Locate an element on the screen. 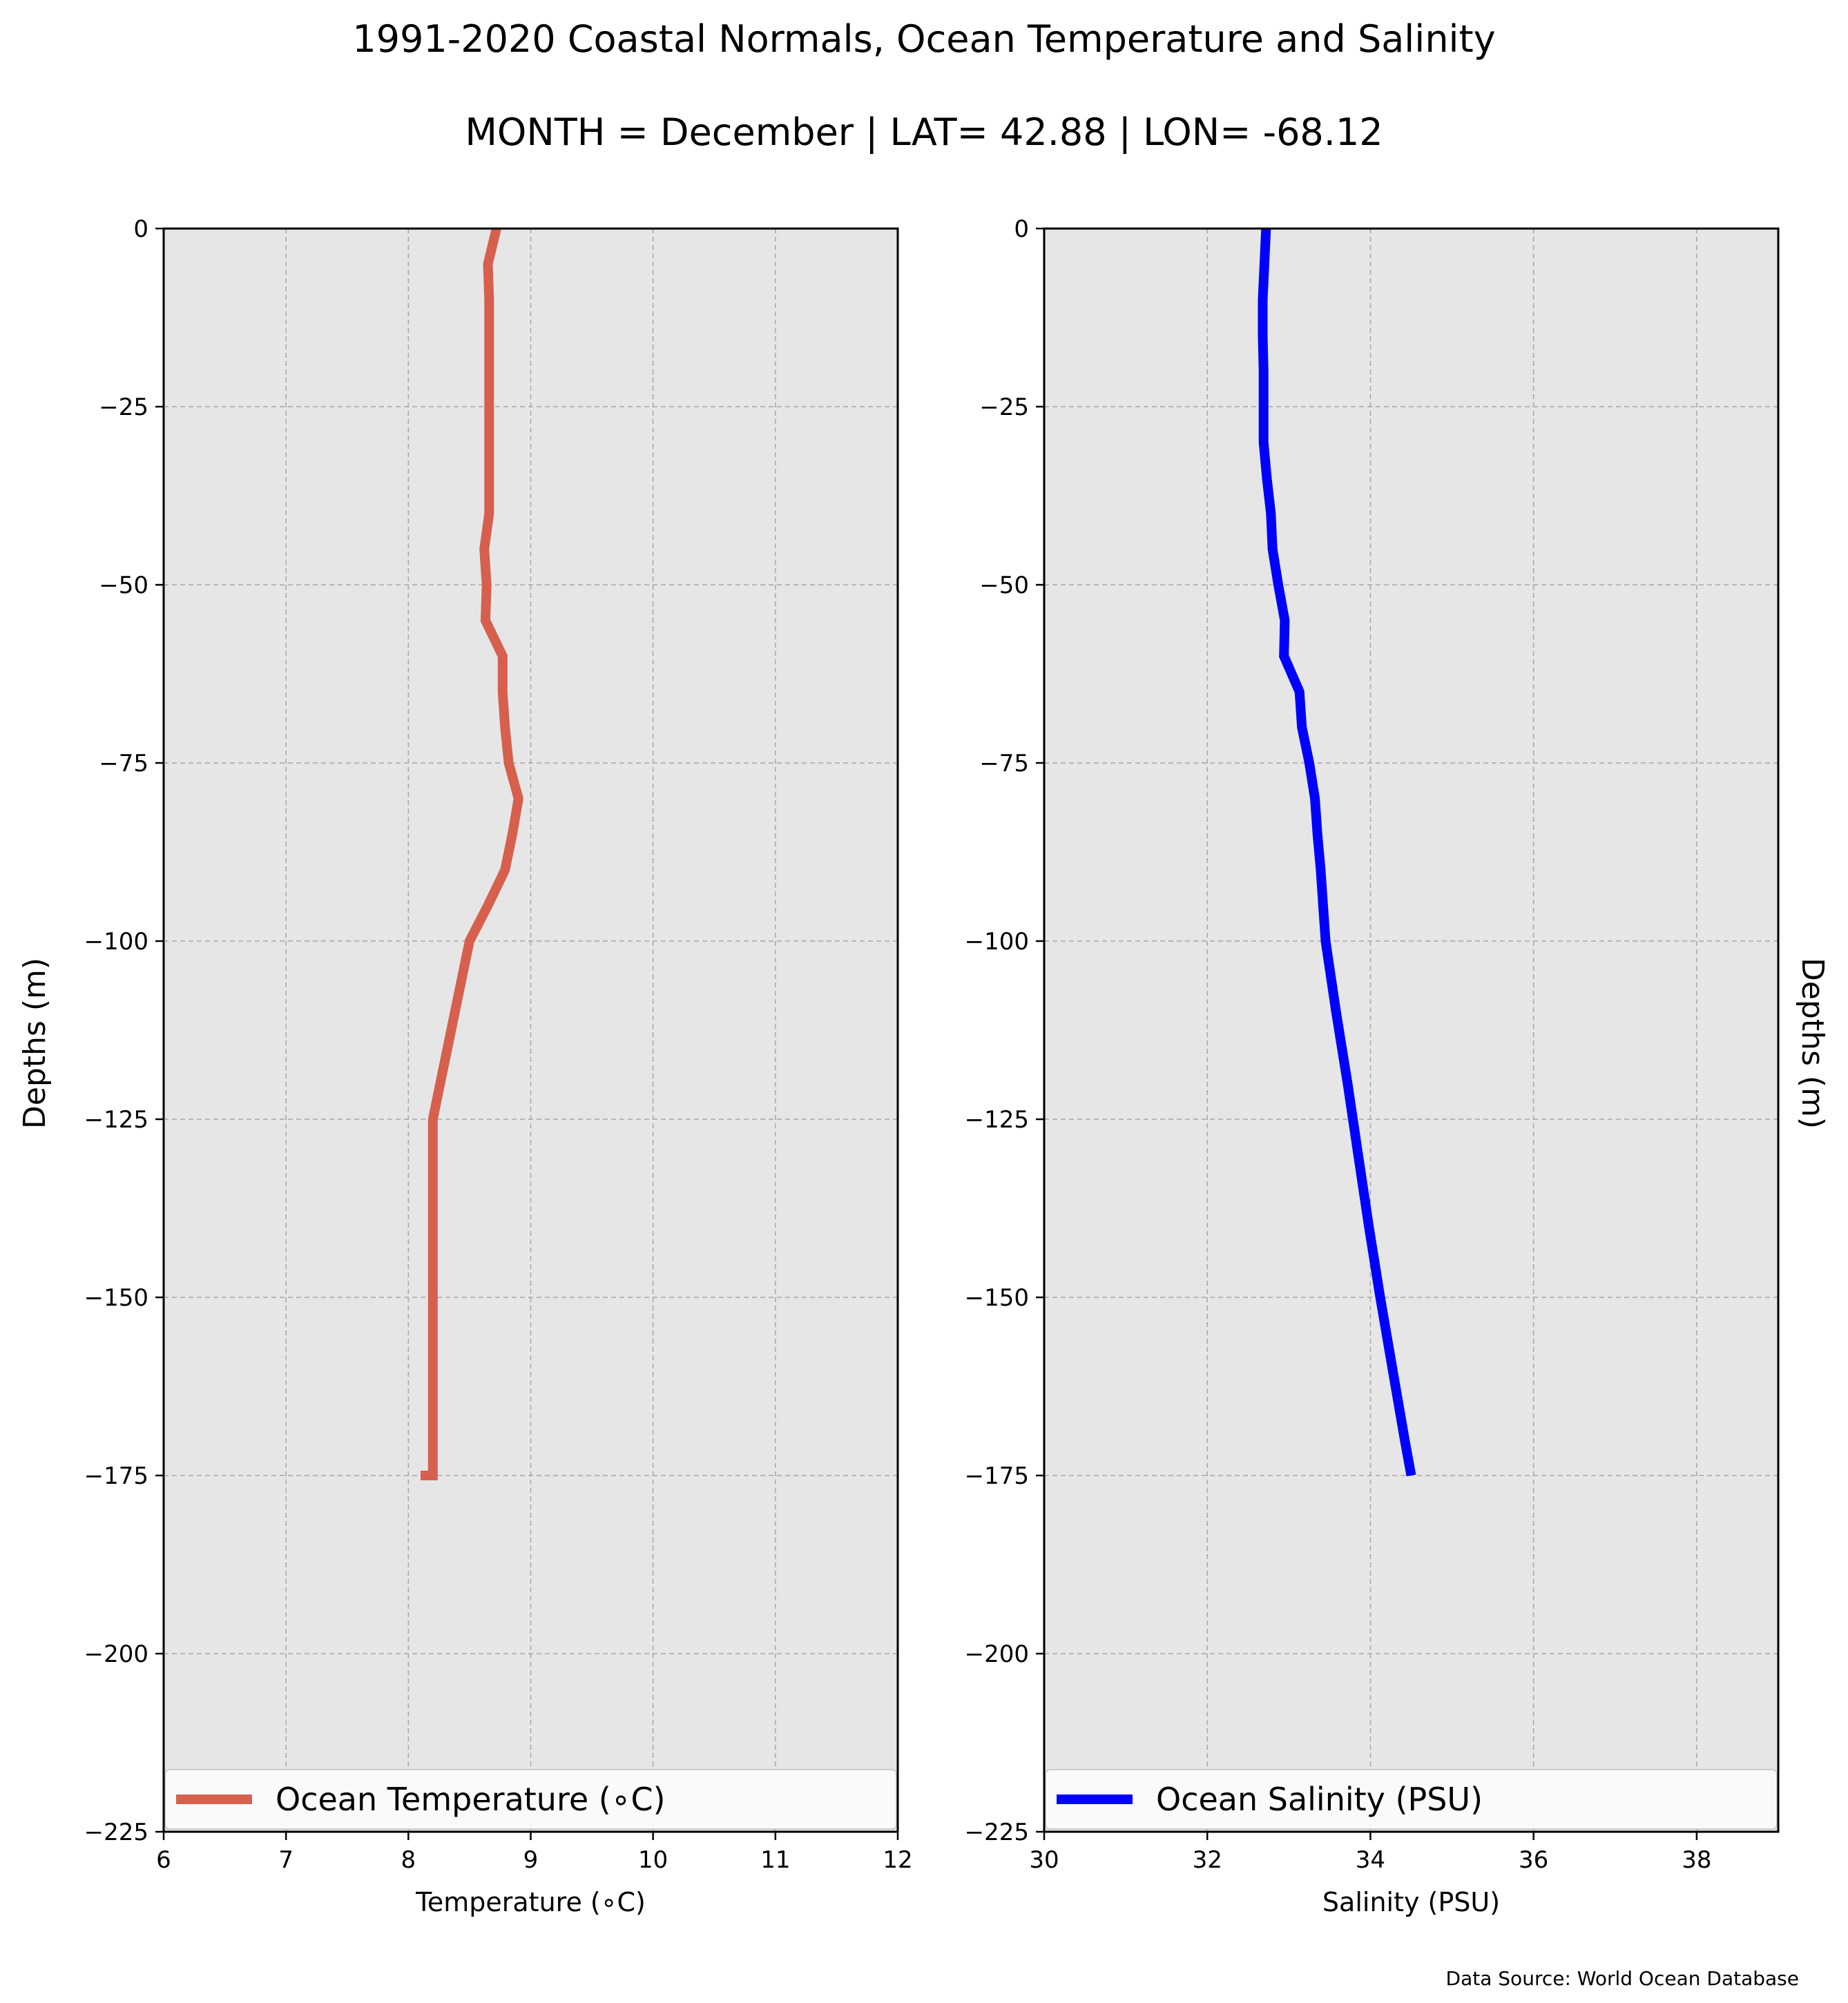 The width and height of the screenshot is (1848, 2003). data-source-note: Data Source: World Ocean Database is located at coordinates (1622, 1978).